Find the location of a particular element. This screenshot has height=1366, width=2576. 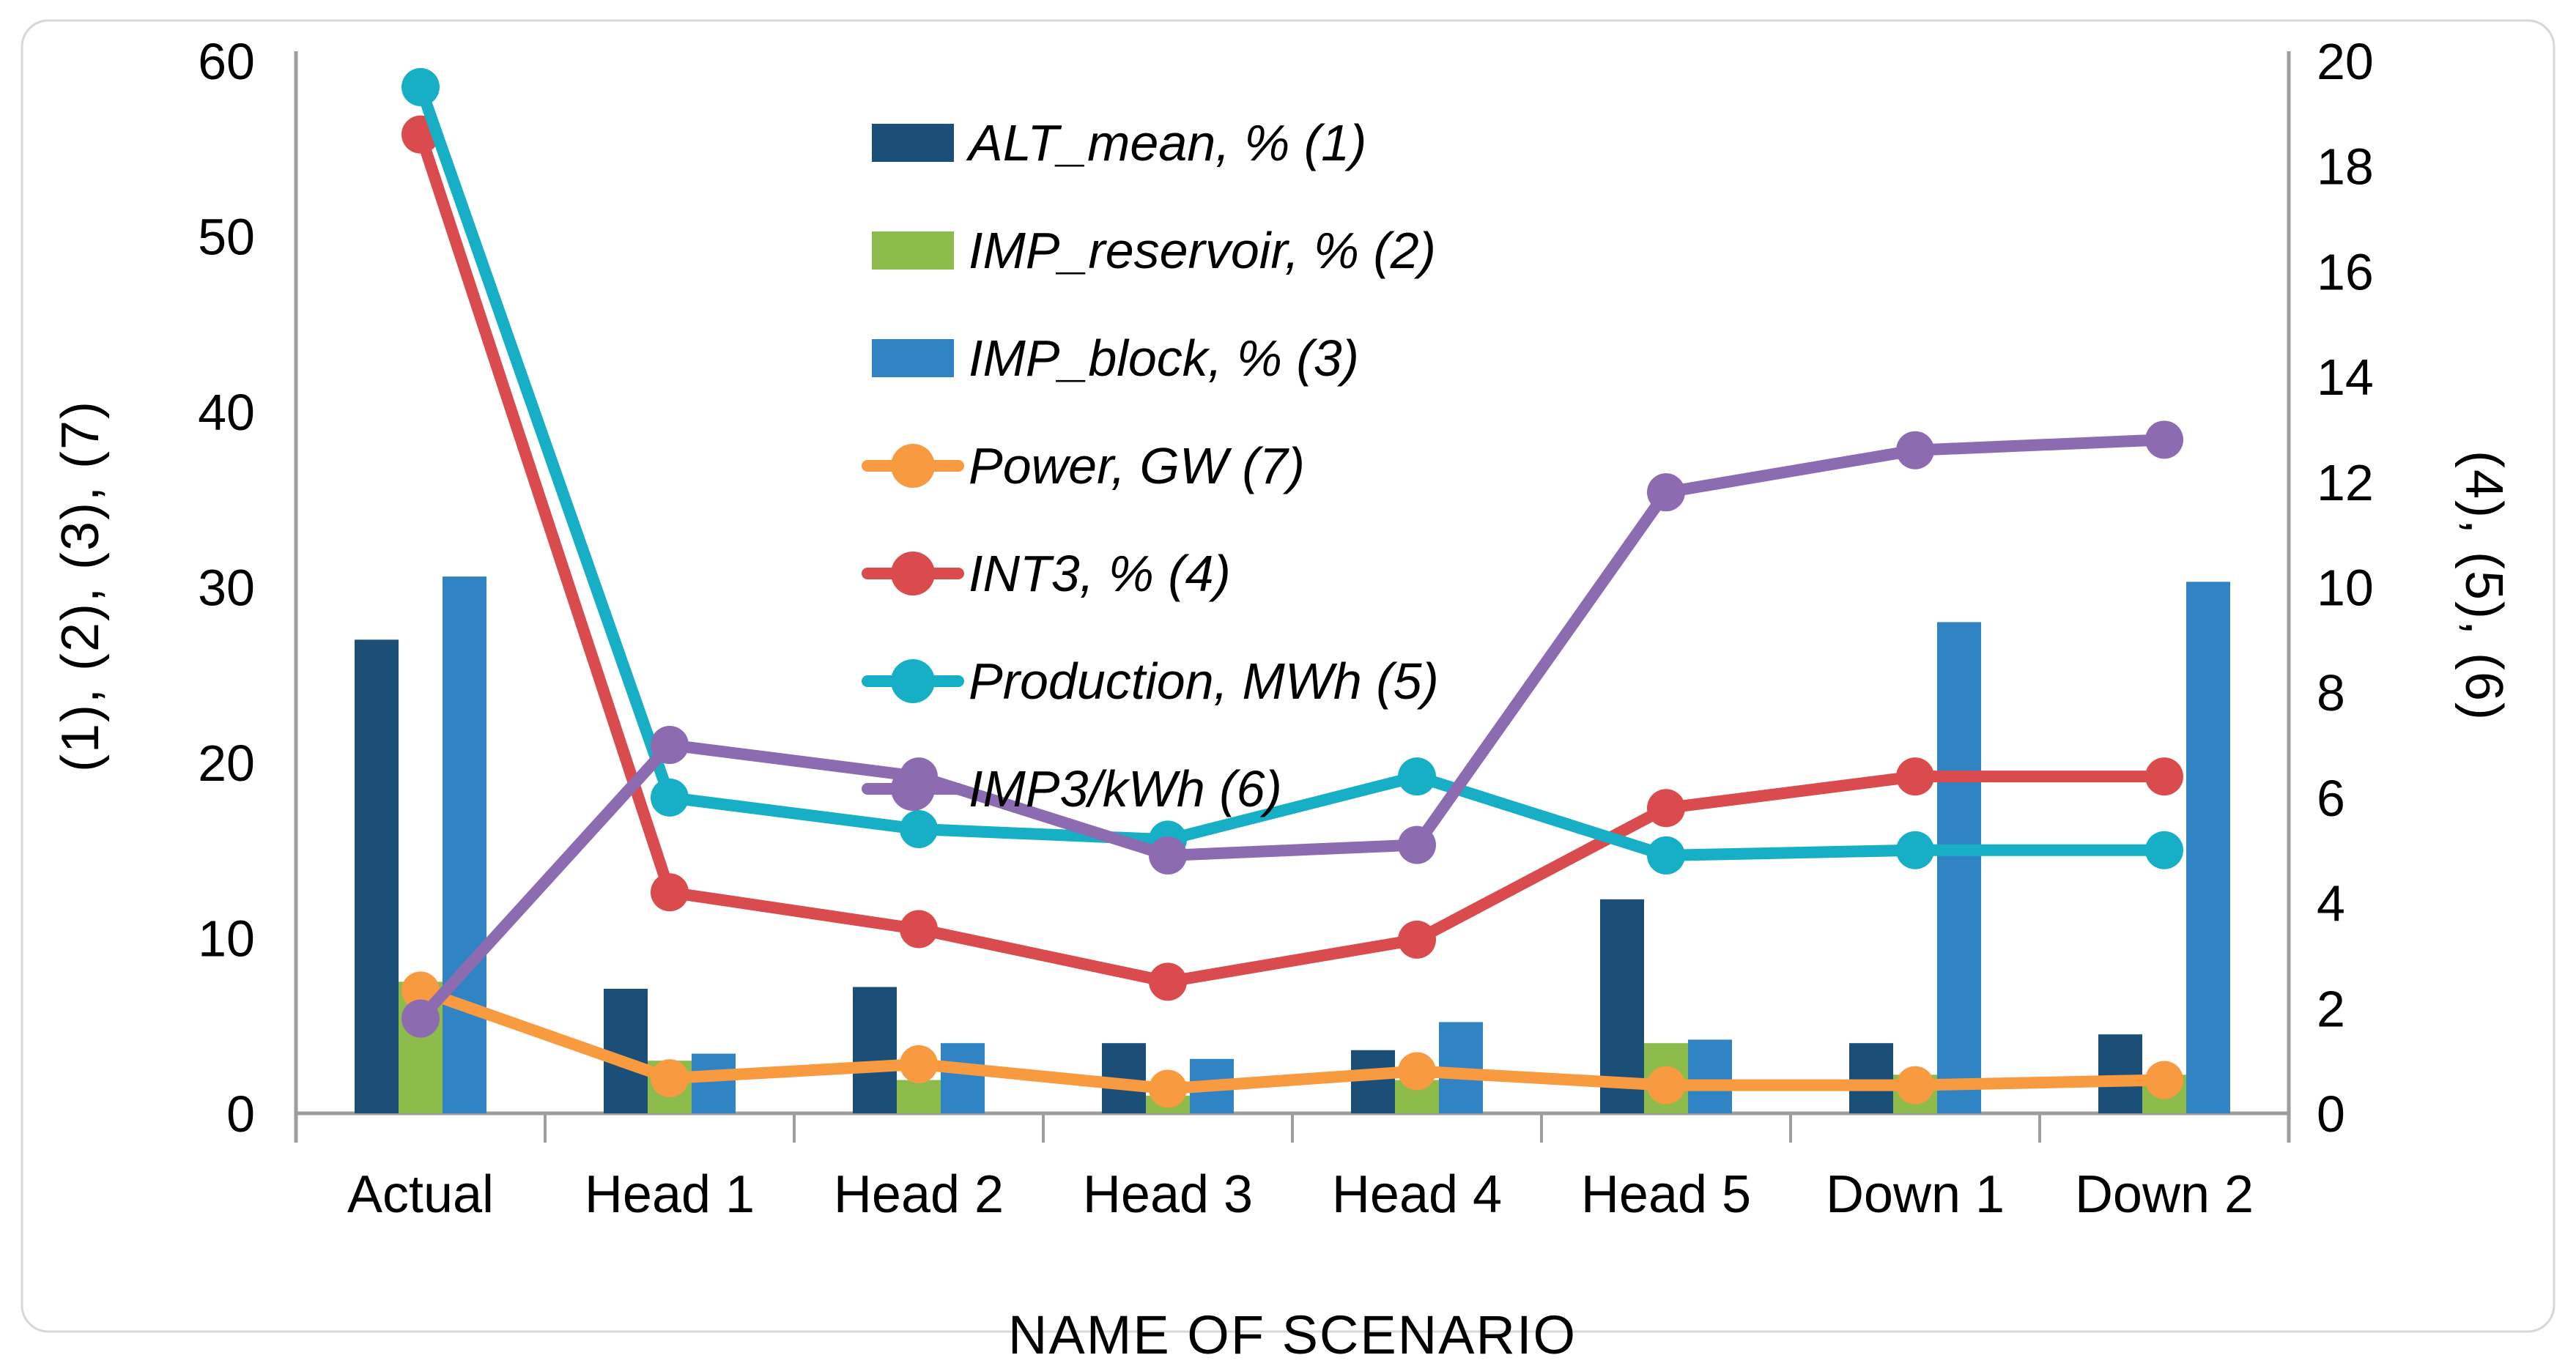

legend-label-imp-block-3: IMP_block, % (3) is located at coordinates (1164, 358).